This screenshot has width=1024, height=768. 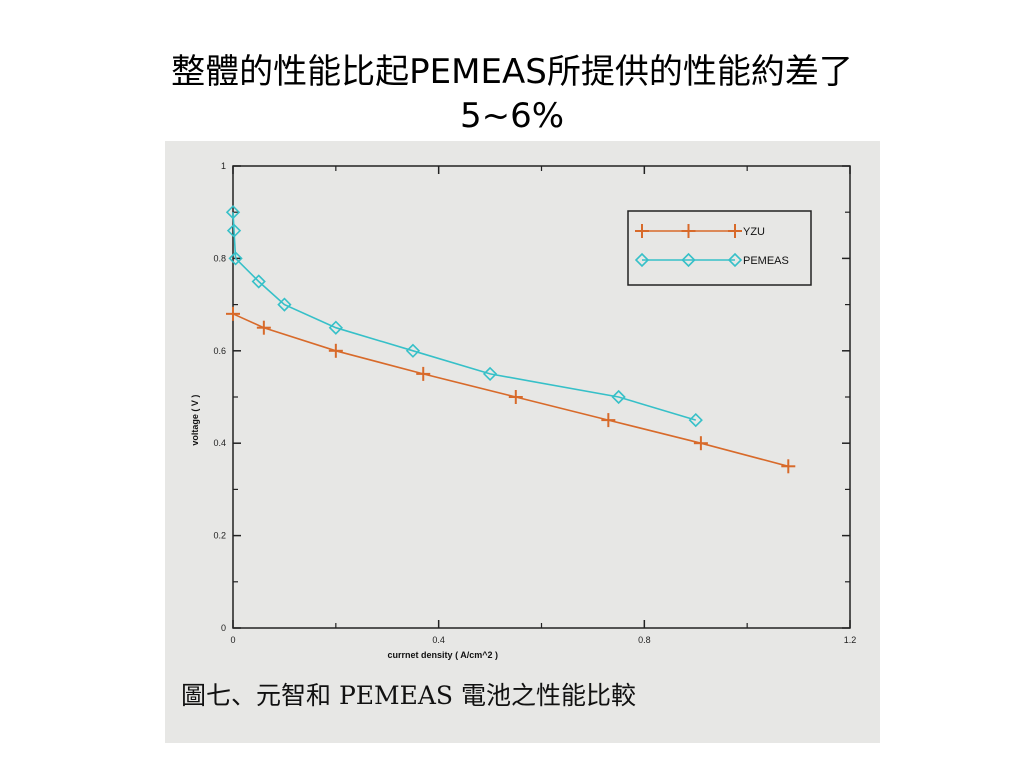 I want to click on slide-title-line-2: 5~6%, so click(x=512, y=116).